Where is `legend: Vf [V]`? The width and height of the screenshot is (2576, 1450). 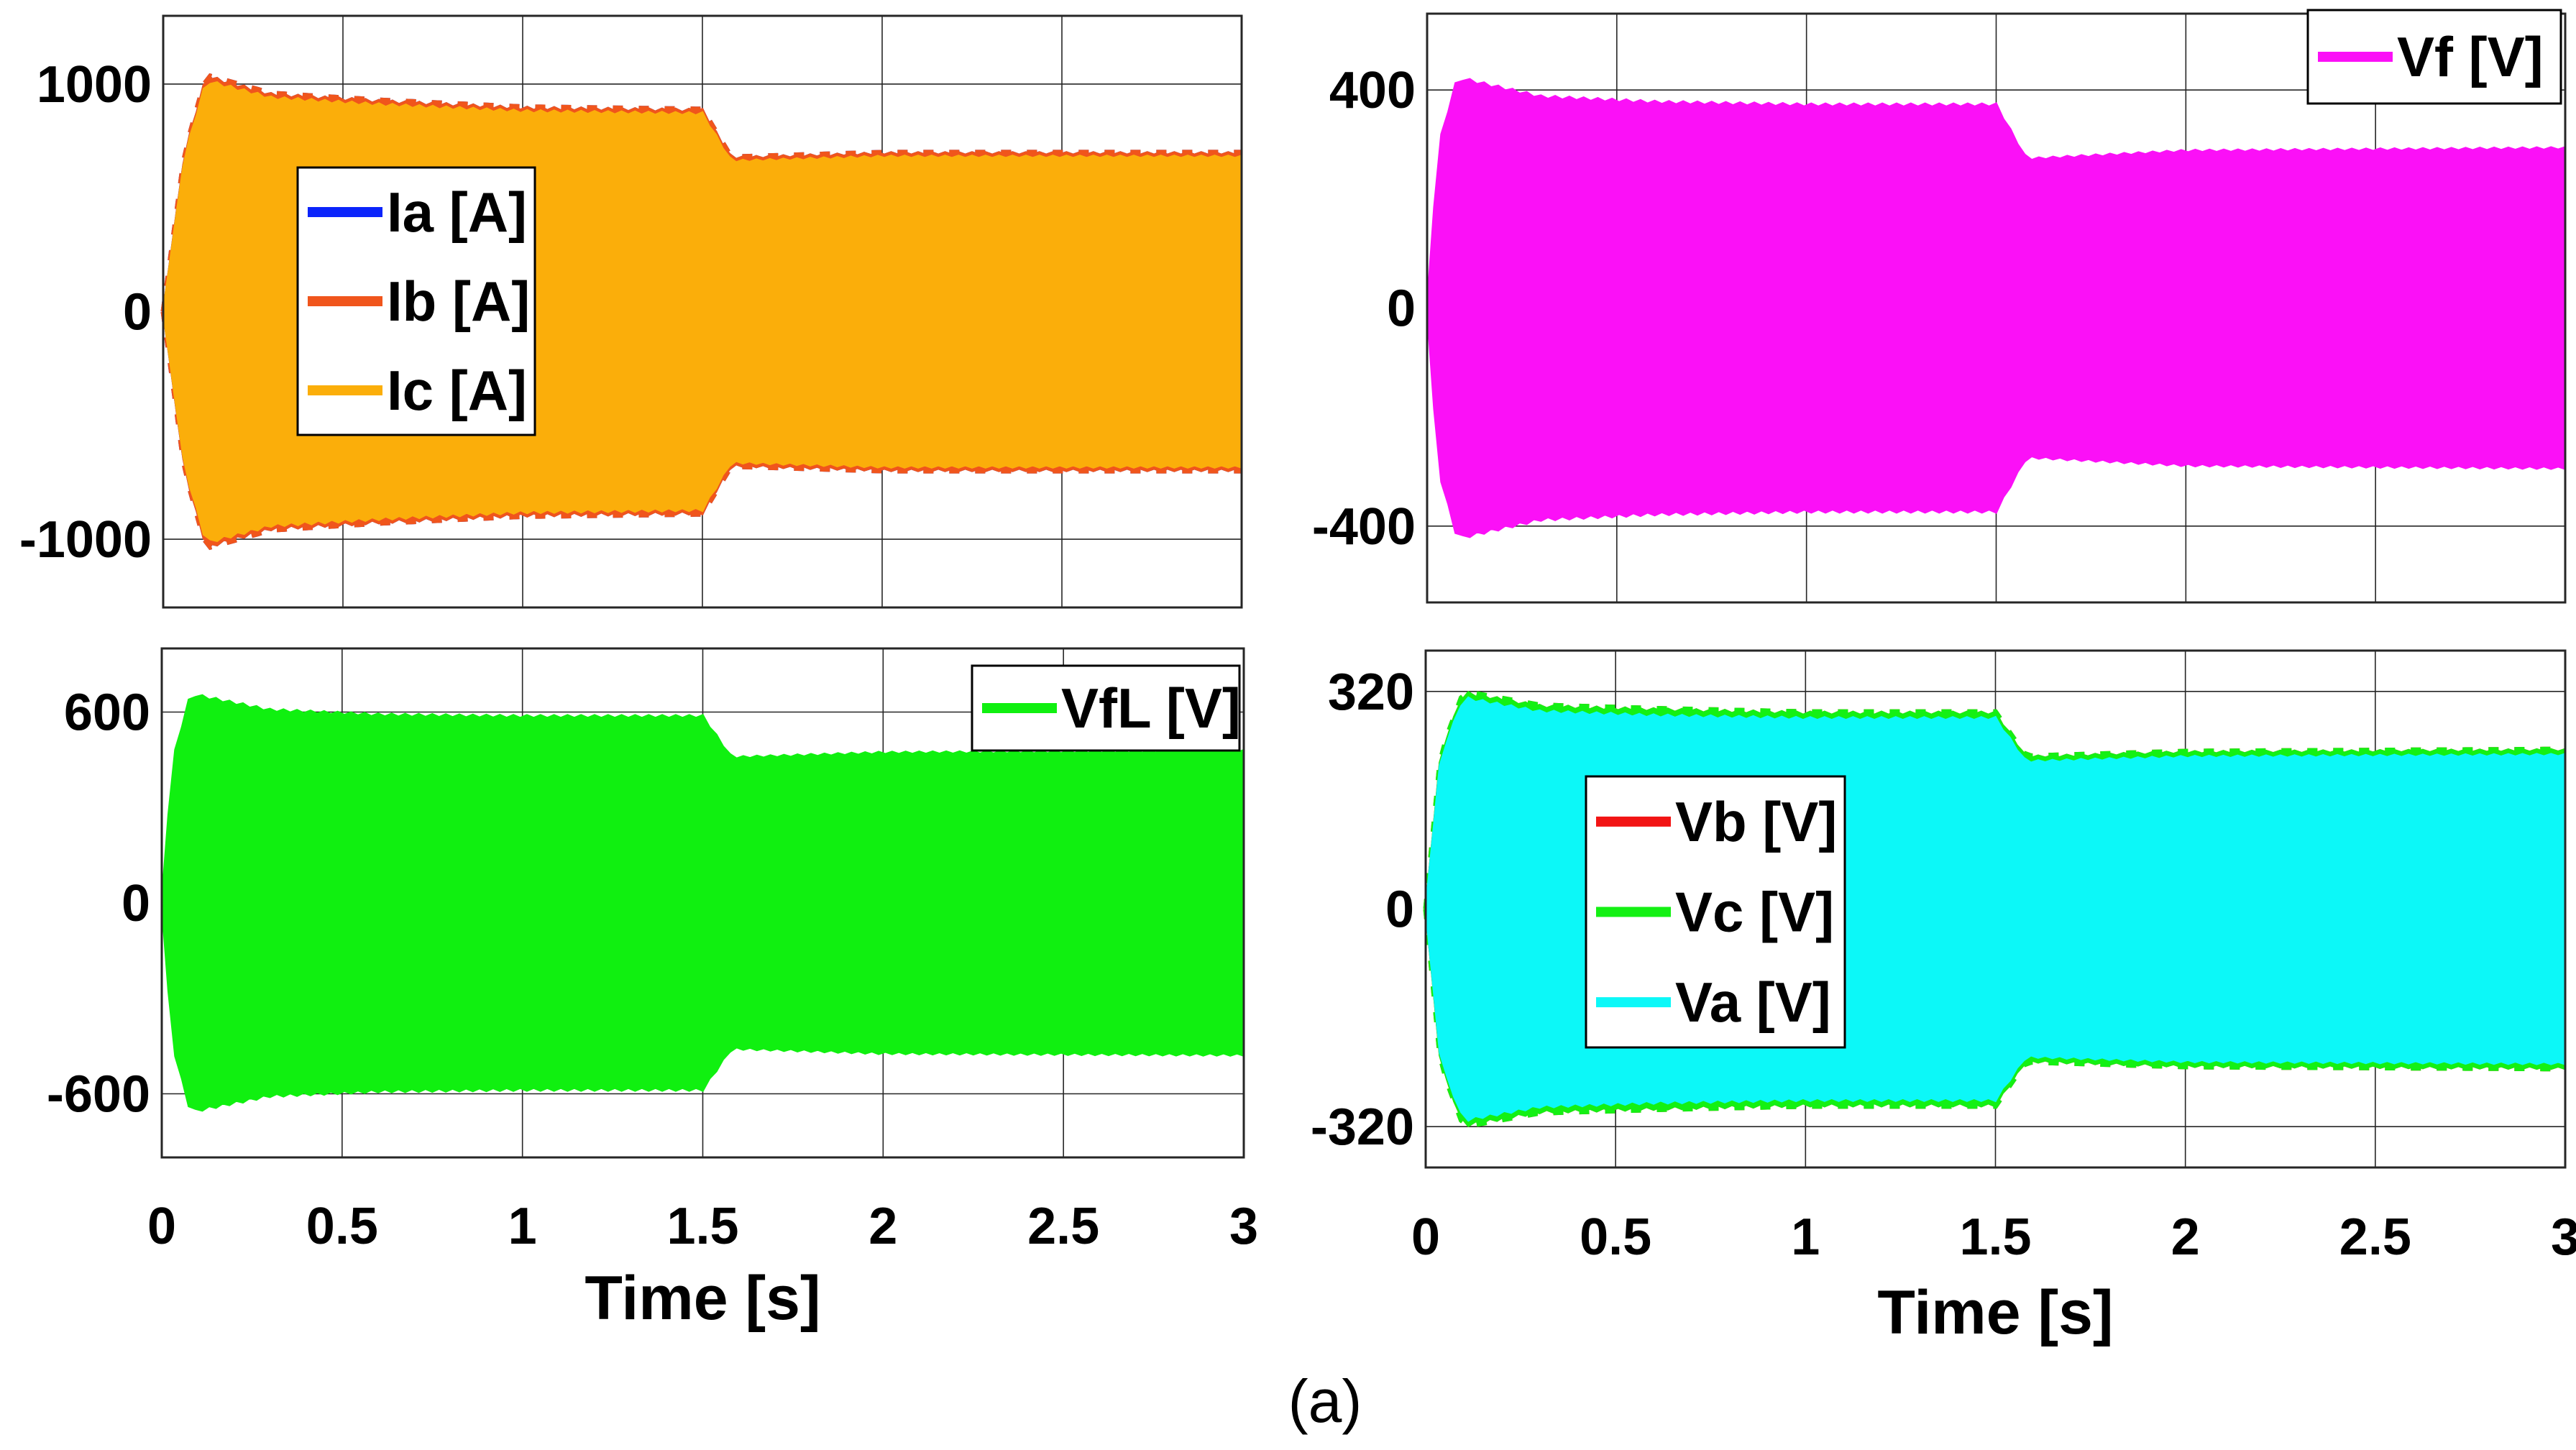
legend: Vf [V] is located at coordinates (2434, 57).